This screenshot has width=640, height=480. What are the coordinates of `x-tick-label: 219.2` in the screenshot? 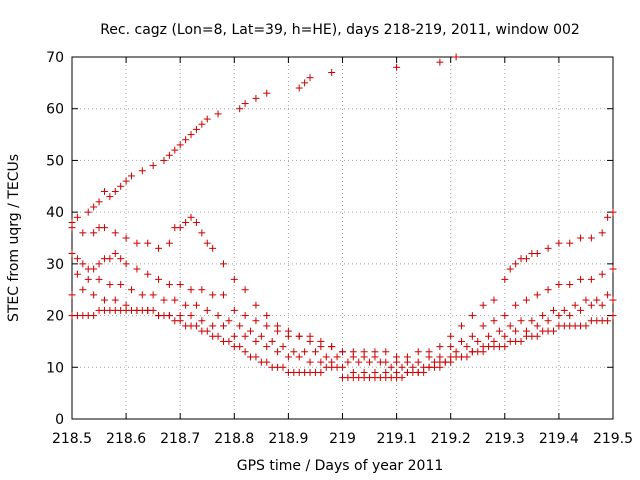 It's located at (451, 439).